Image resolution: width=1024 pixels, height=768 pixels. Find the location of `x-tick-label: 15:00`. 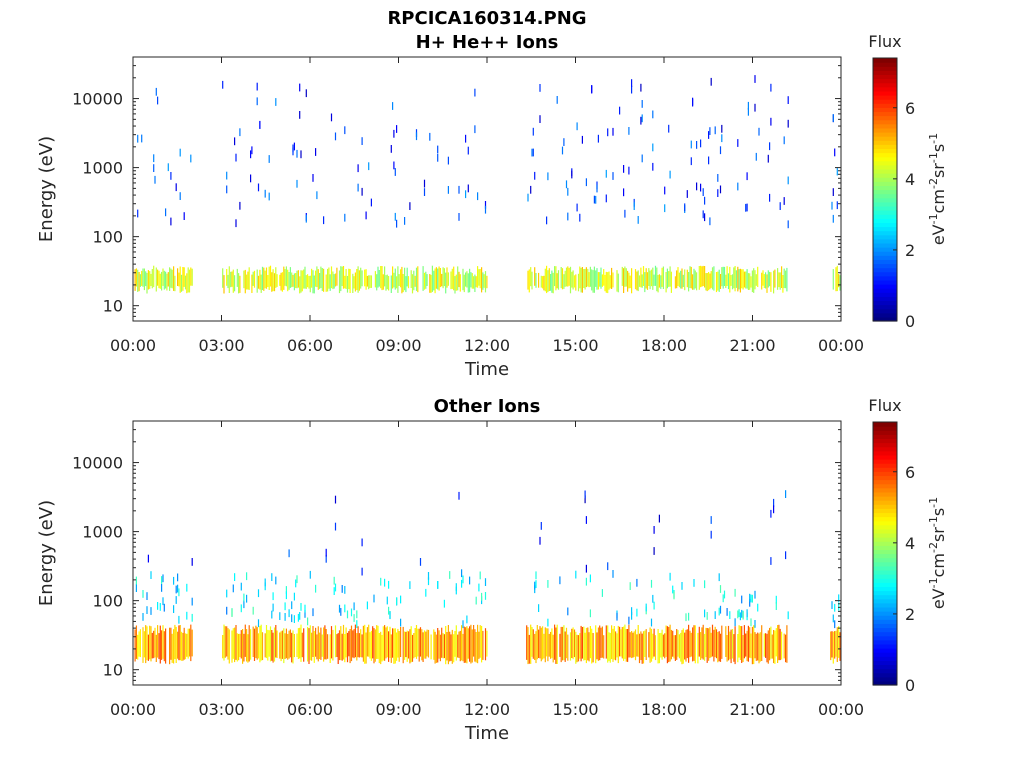

x-tick-label: 15:00 is located at coordinates (575, 709).